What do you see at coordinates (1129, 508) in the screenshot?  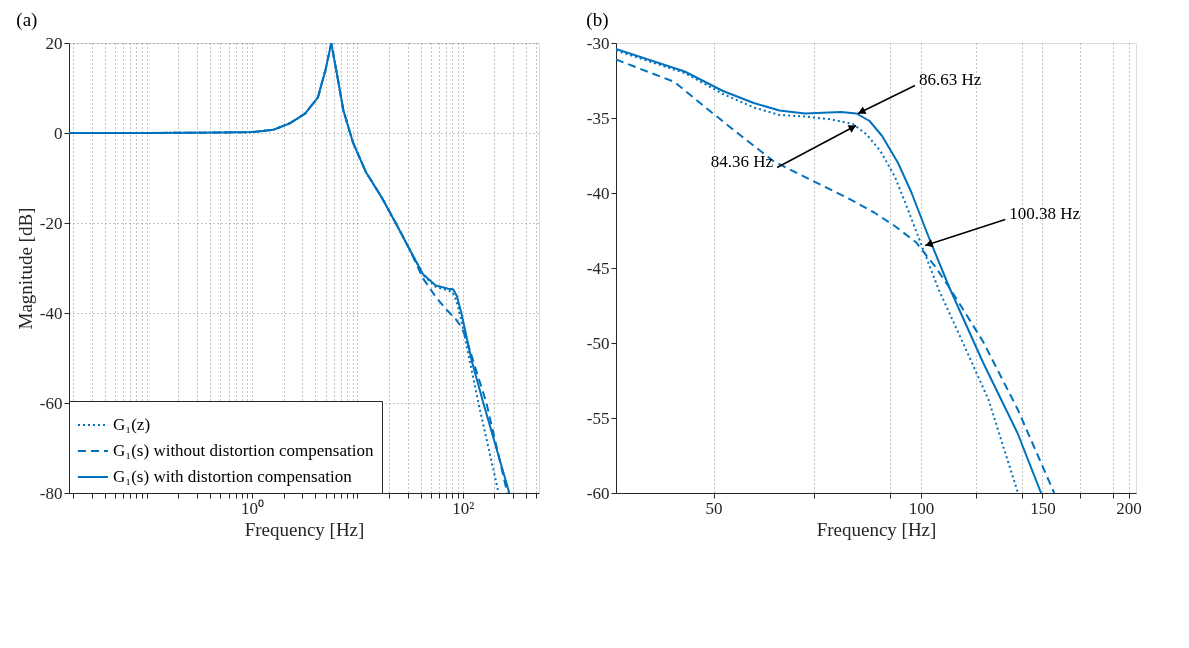 I see `x-tick-label: 200` at bounding box center [1129, 508].